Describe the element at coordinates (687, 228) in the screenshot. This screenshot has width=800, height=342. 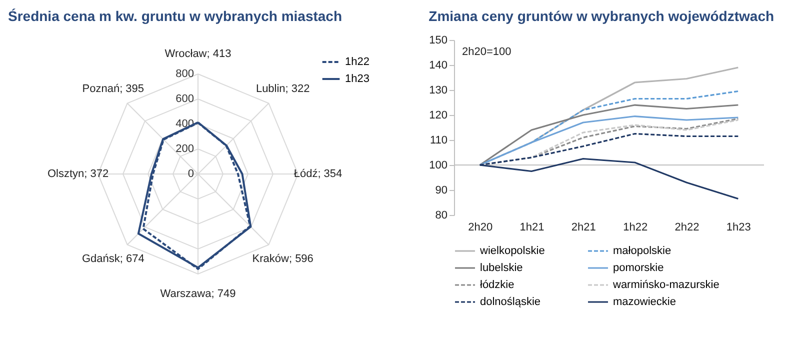
I see `x-tick-label: 2h22` at that location.